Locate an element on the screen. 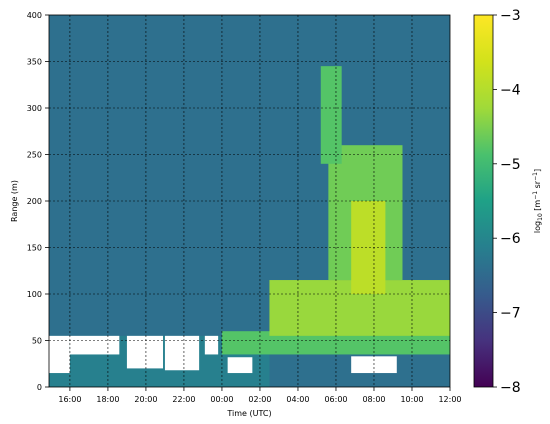 Image resolution: width=550 pixels, height=424 pixels. x-tick-label: 04:00 is located at coordinates (297, 399).